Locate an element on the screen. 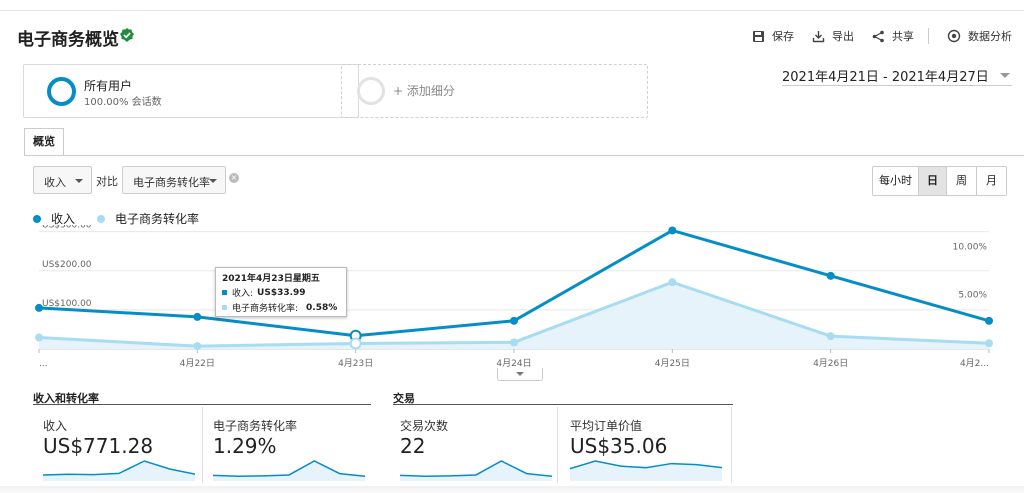 This screenshot has height=493, width=1024. granularity-month: 月 is located at coordinates (991, 181).